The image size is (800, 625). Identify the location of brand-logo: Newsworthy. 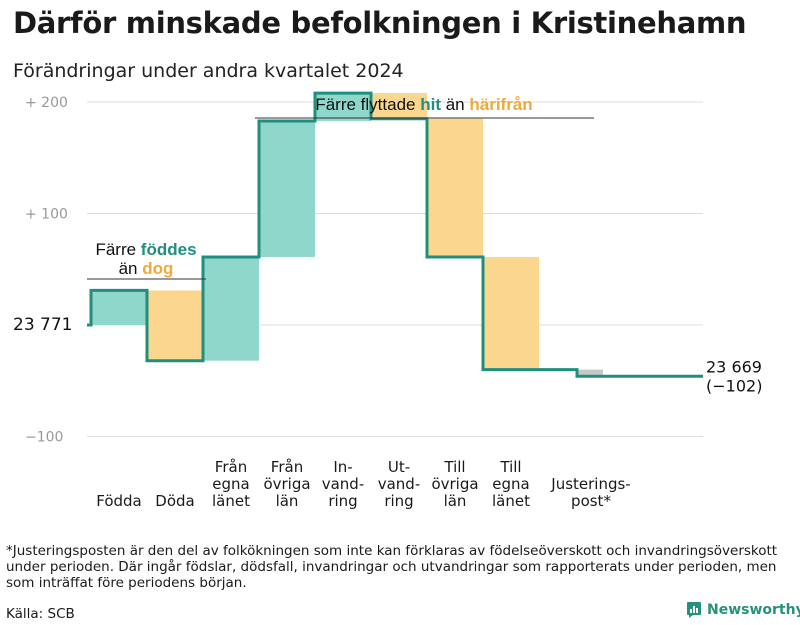
(743, 610).